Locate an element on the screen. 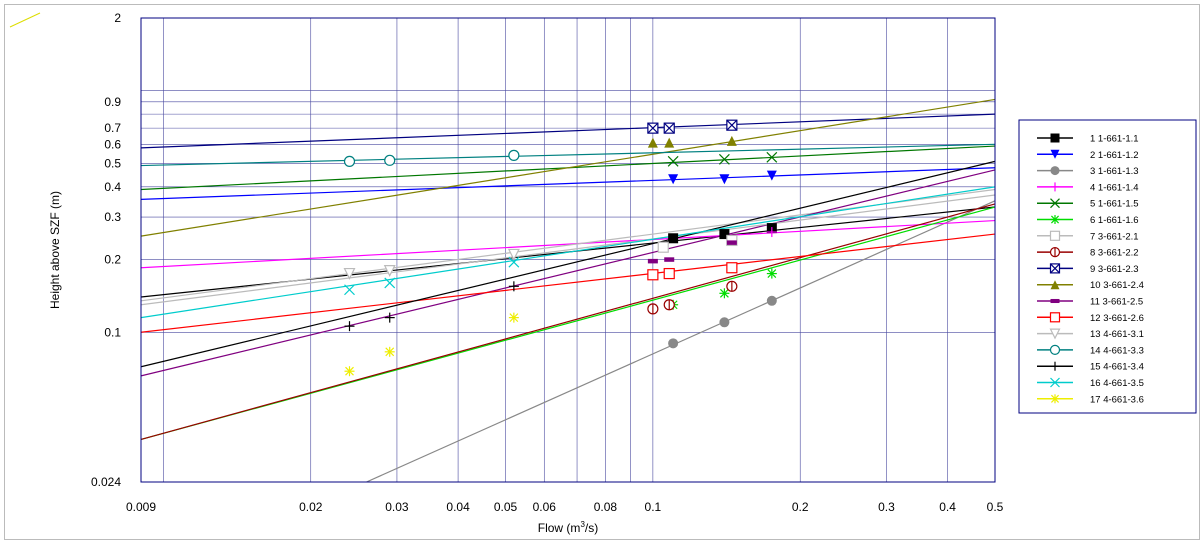 The width and height of the screenshot is (1204, 549). x-tick-label: 0.03 is located at coordinates (397, 507).